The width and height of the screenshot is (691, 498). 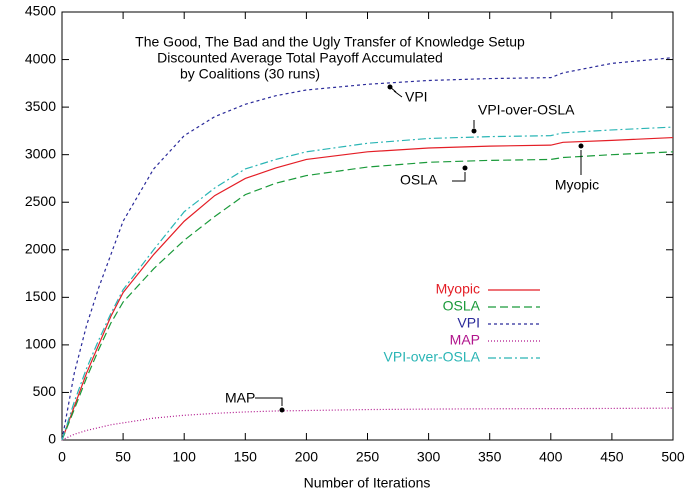 I want to click on x-tick-label: 500, so click(x=673, y=457).